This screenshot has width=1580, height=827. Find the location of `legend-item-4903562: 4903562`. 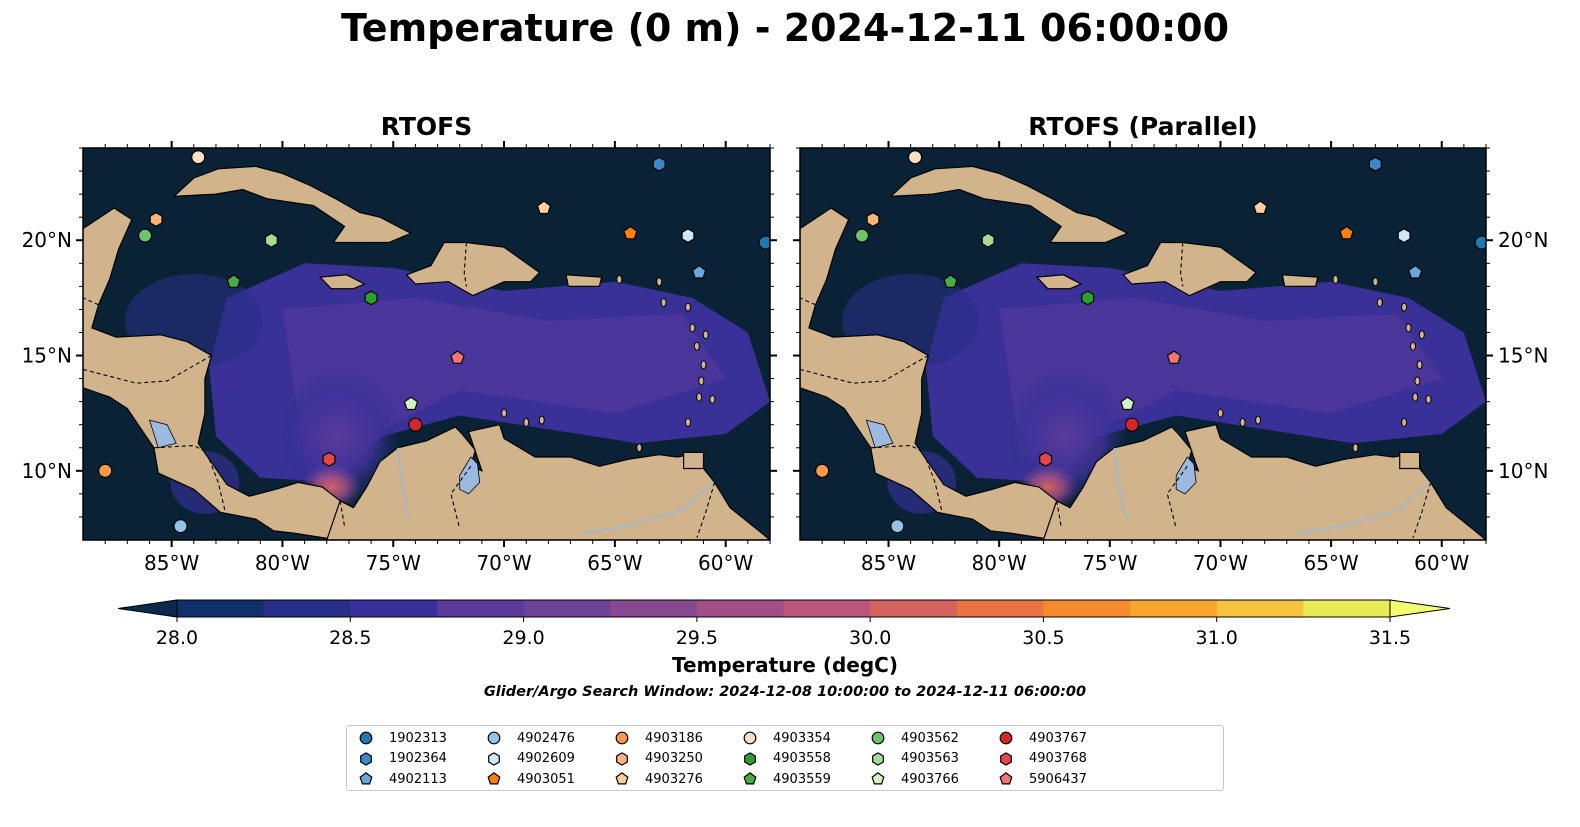

legend-item-4903562: 4903562 is located at coordinates (914, 738).